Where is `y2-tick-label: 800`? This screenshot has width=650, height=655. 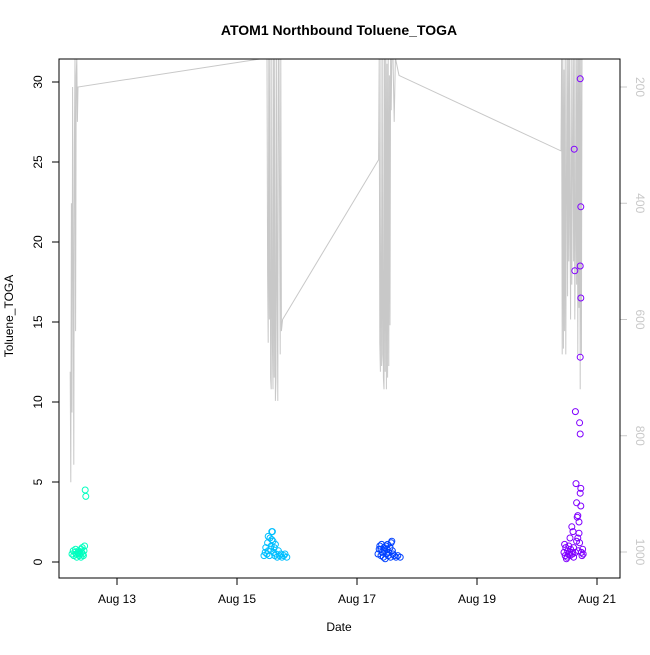 y2-tick-label: 800 is located at coordinates (640, 436).